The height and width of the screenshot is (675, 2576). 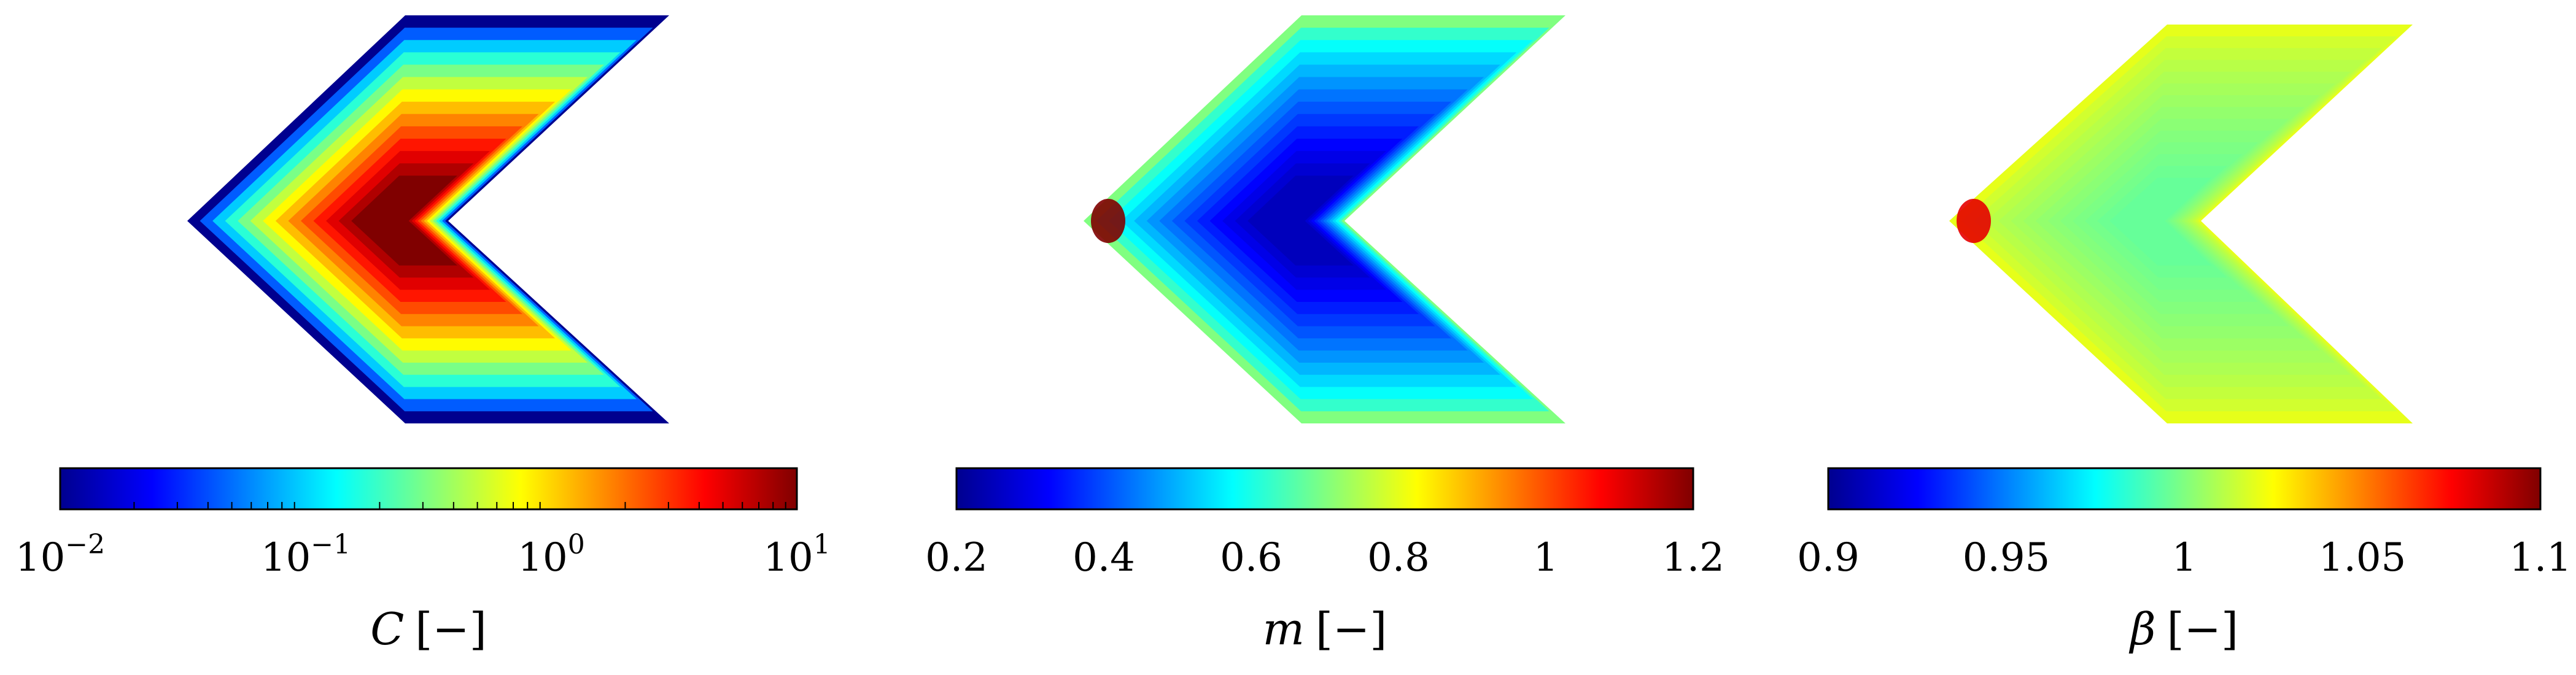 I want to click on colorbar-beta, so click(x=2184, y=489).